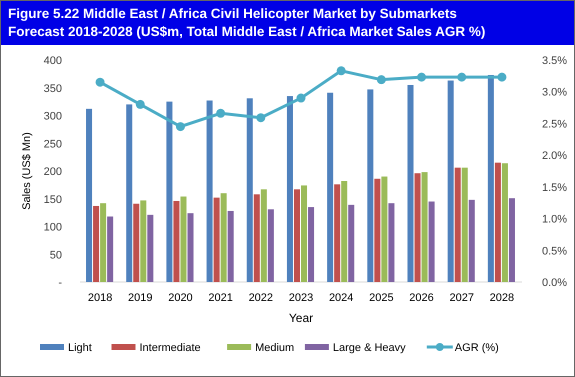  Describe the element at coordinates (555, 61) in the screenshot. I see `y2-tick-label: 3.5%` at that location.